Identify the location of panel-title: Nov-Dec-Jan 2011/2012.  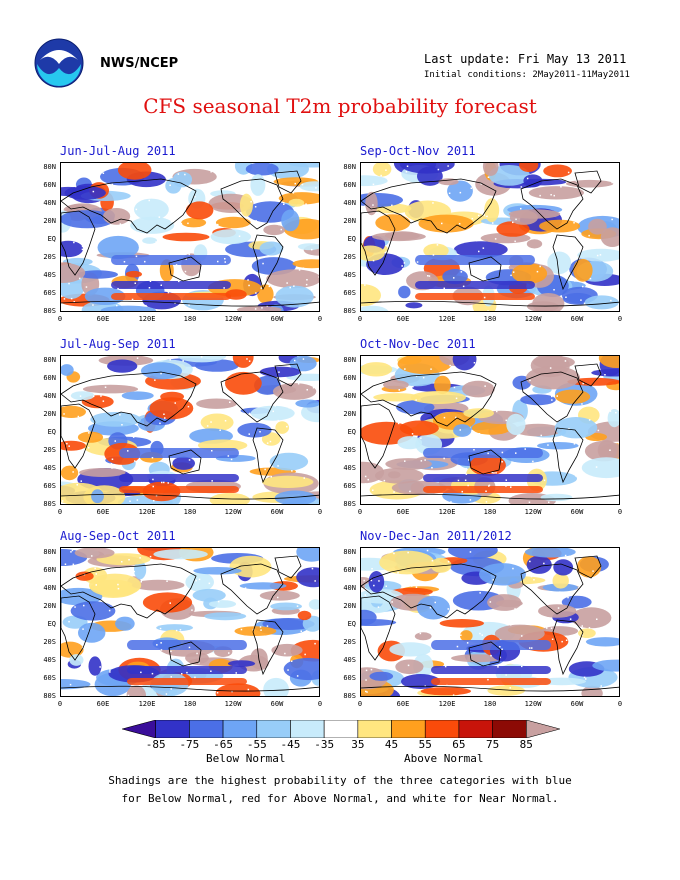
(436, 536).